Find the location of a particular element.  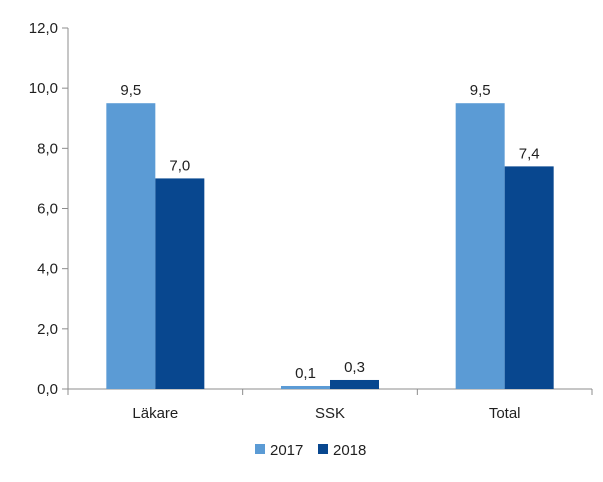

y-tick-label: 10,0 is located at coordinates (43, 88).